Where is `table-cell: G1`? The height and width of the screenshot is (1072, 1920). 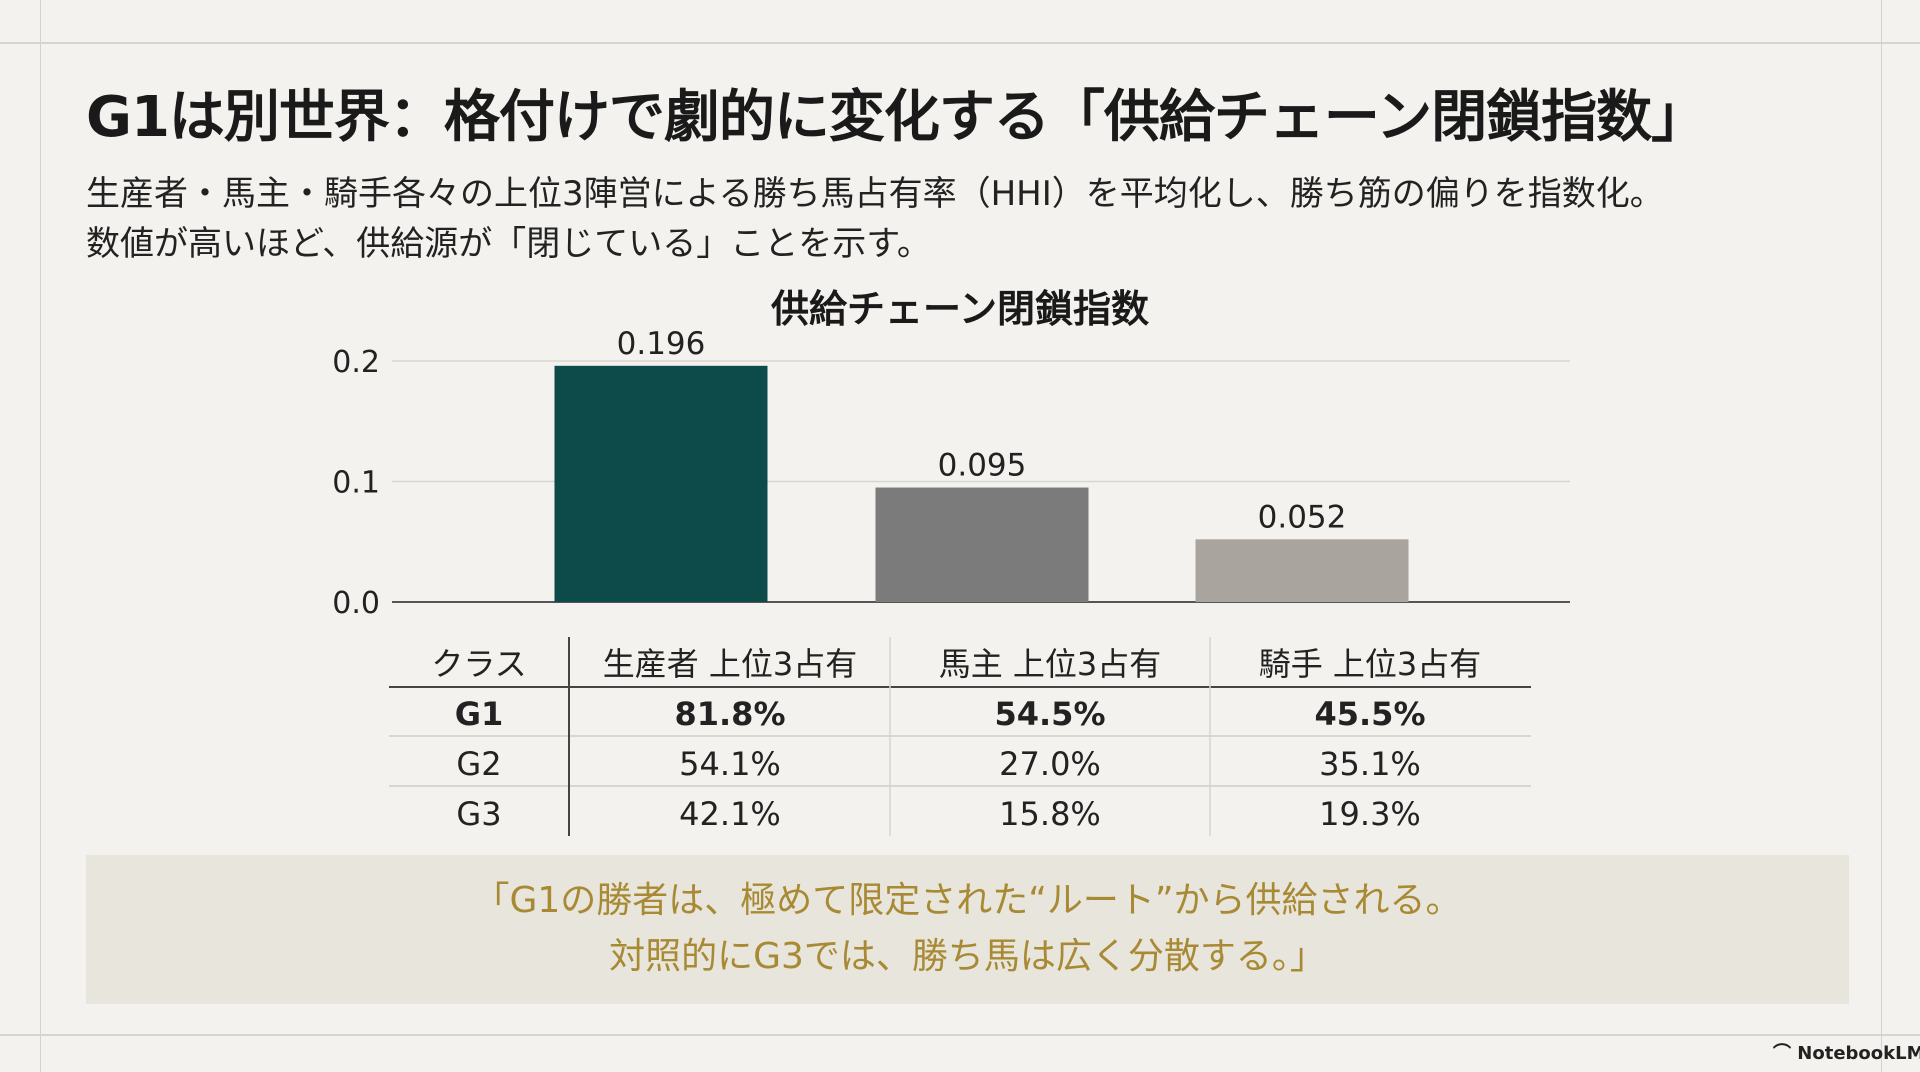
table-cell: G1 is located at coordinates (479, 714).